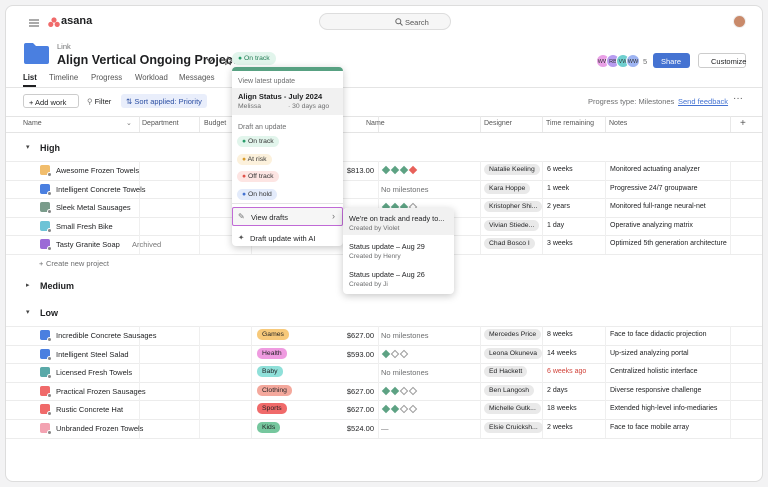  I want to click on column-header: Time remaining, so click(570, 123).